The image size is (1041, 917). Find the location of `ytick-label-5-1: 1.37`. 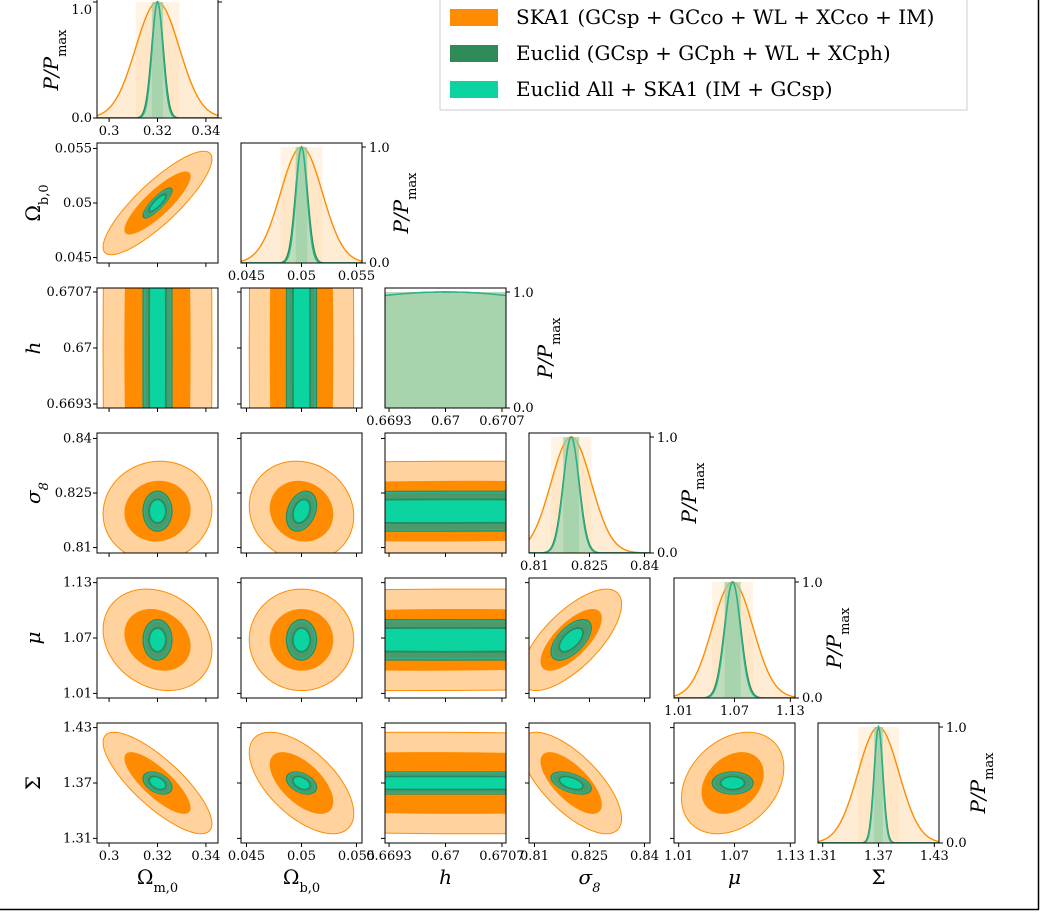

ytick-label-5-1: 1.37 is located at coordinates (77, 783).